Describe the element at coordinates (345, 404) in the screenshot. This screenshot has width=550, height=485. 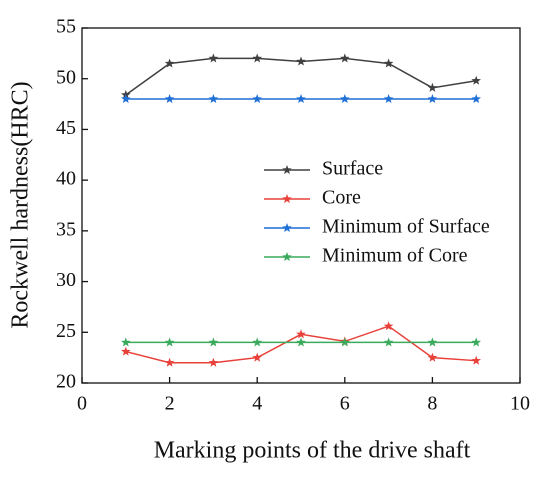
I see `x-tick-label: 6` at that location.